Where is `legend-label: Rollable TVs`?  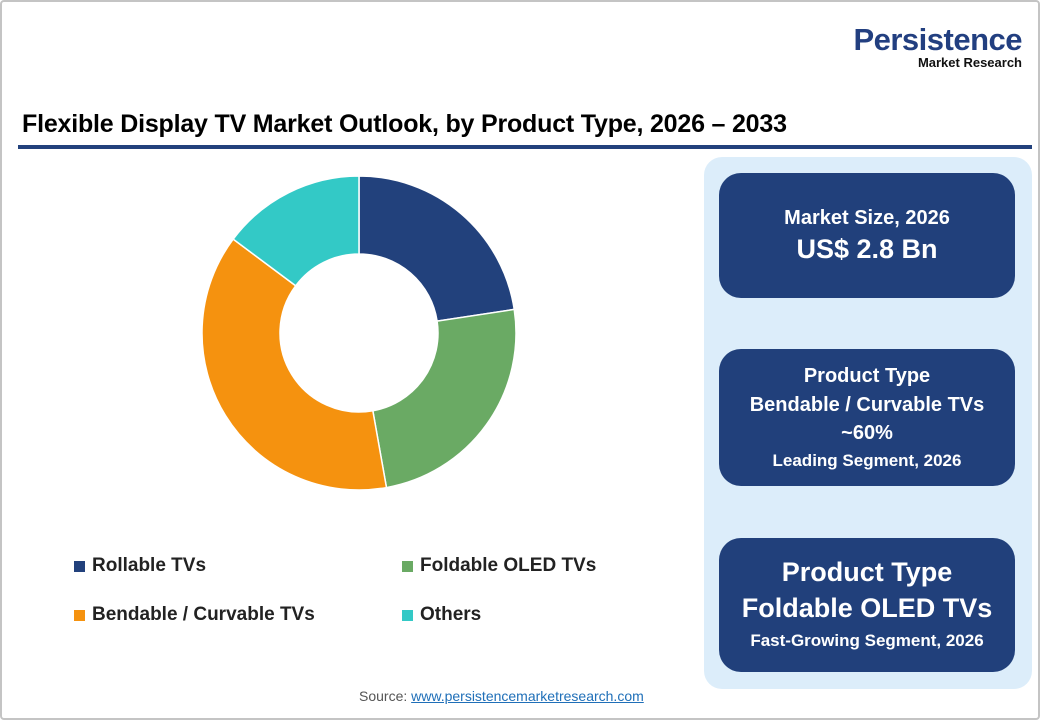 legend-label: Rollable TVs is located at coordinates (149, 565).